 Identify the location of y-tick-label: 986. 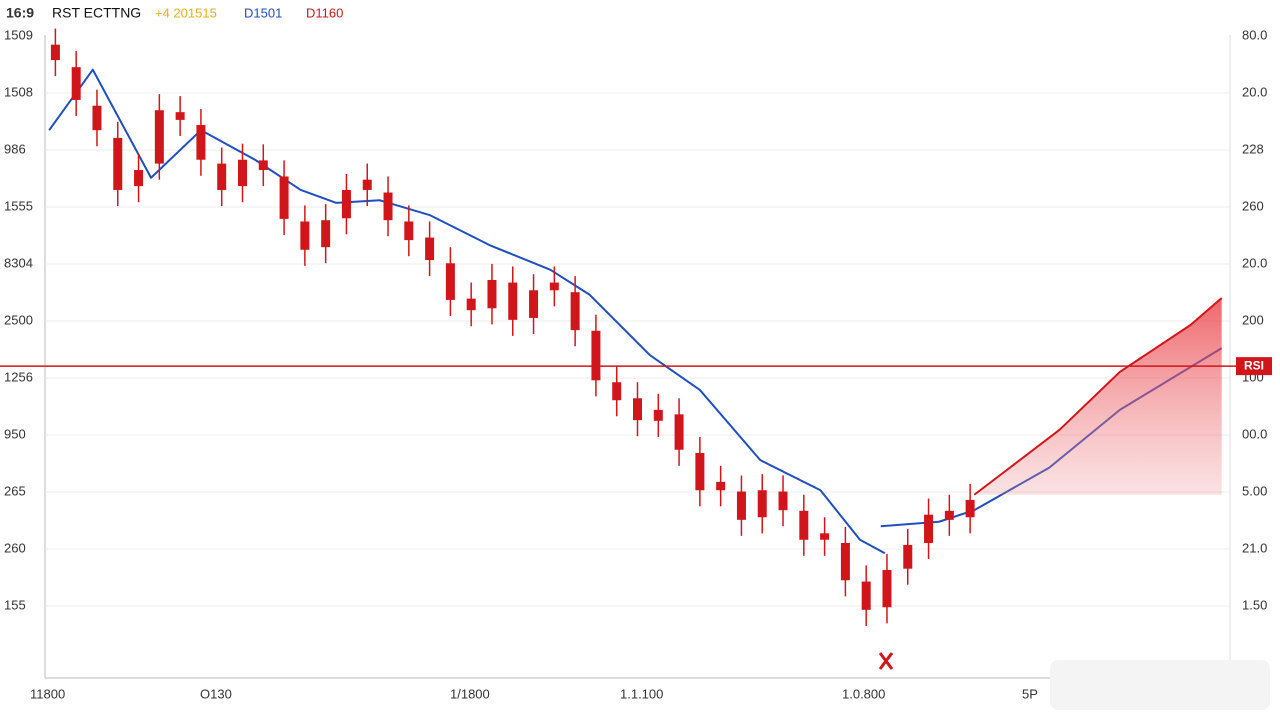
(15, 148).